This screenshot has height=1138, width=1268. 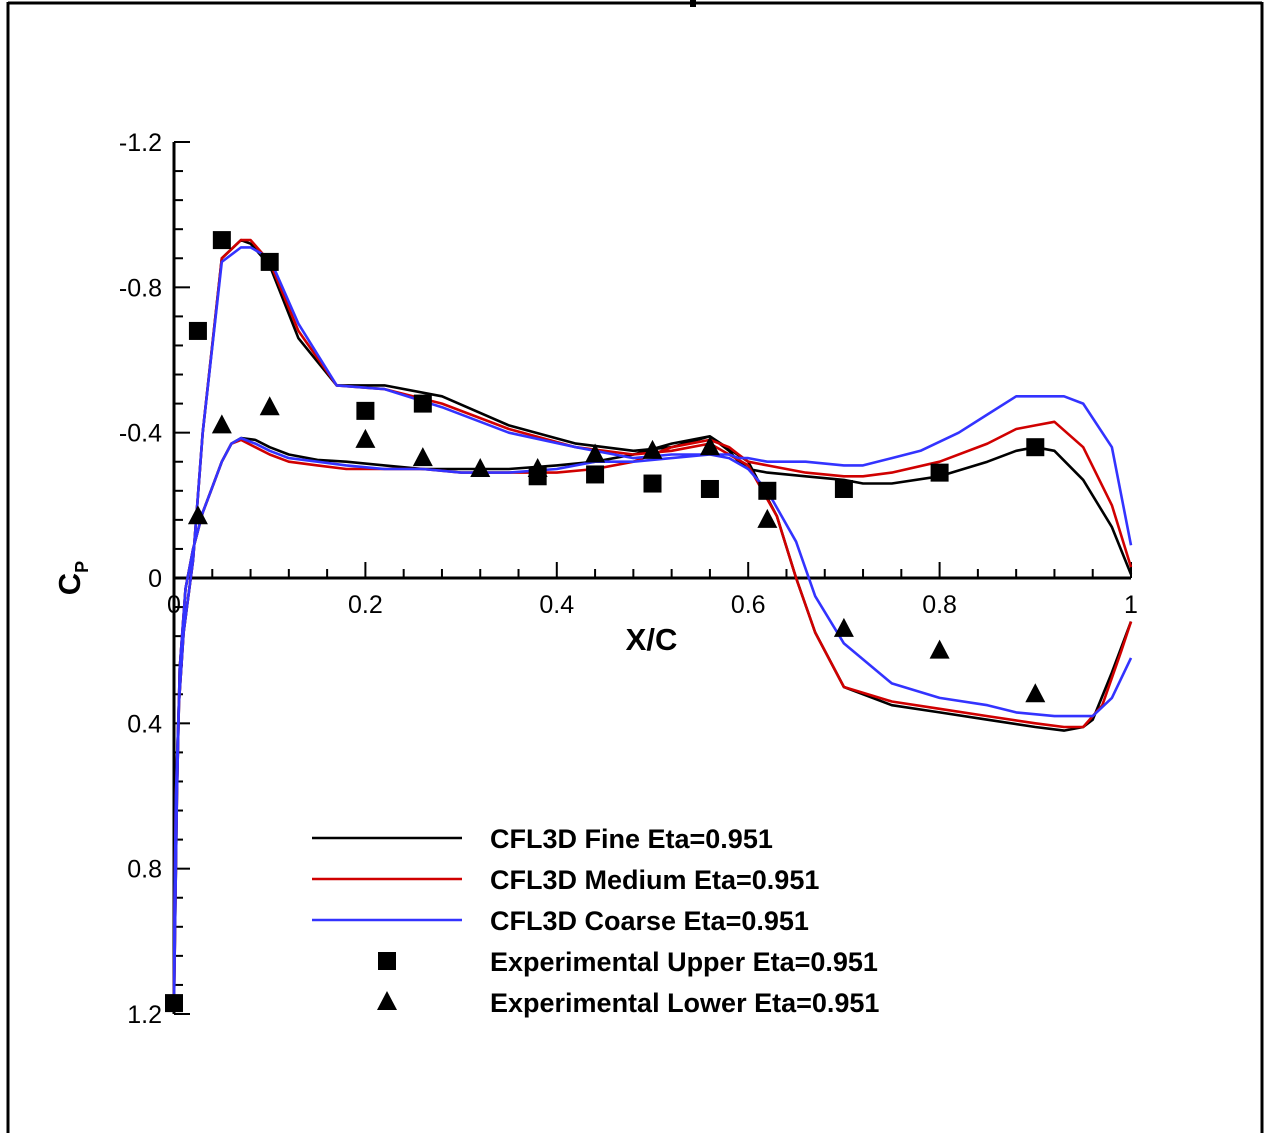 What do you see at coordinates (387, 1000) in the screenshot?
I see `legend-triangle-marker` at bounding box center [387, 1000].